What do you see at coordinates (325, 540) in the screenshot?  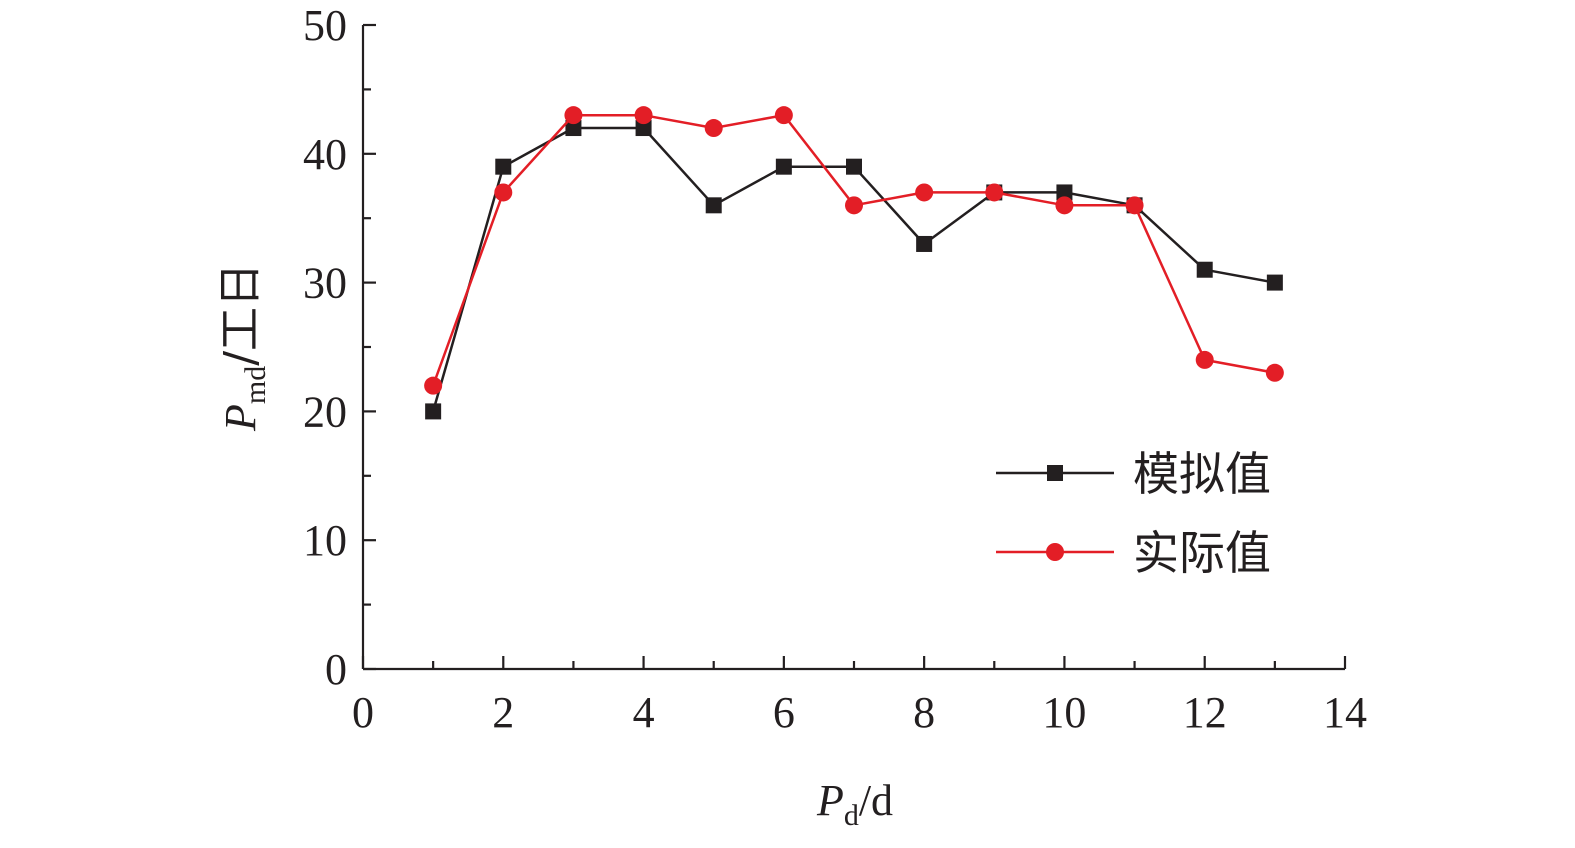 I see `y-tick-label: 10` at bounding box center [325, 540].